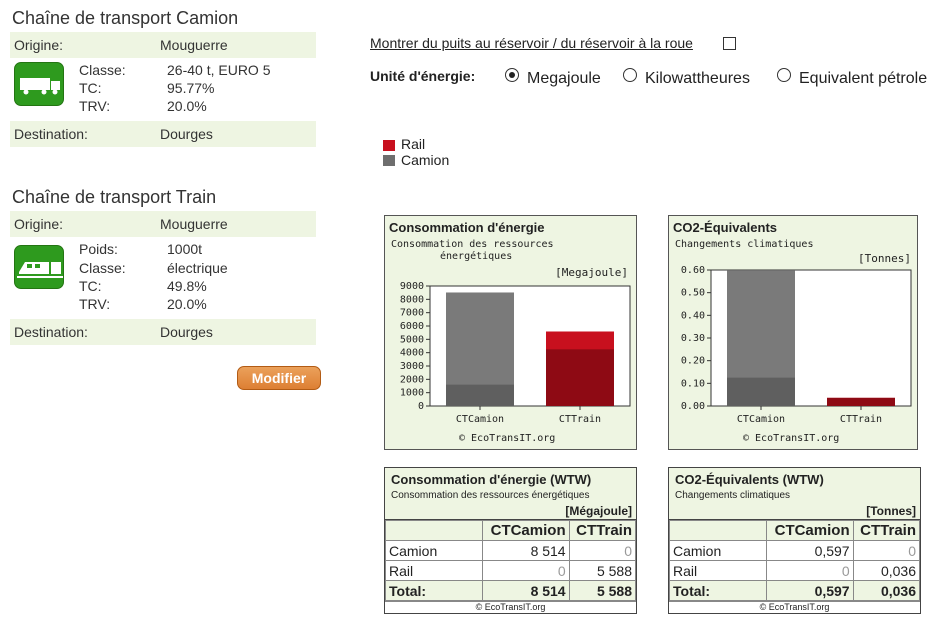  I want to click on truck-destination-label: Destination:, so click(51, 134).